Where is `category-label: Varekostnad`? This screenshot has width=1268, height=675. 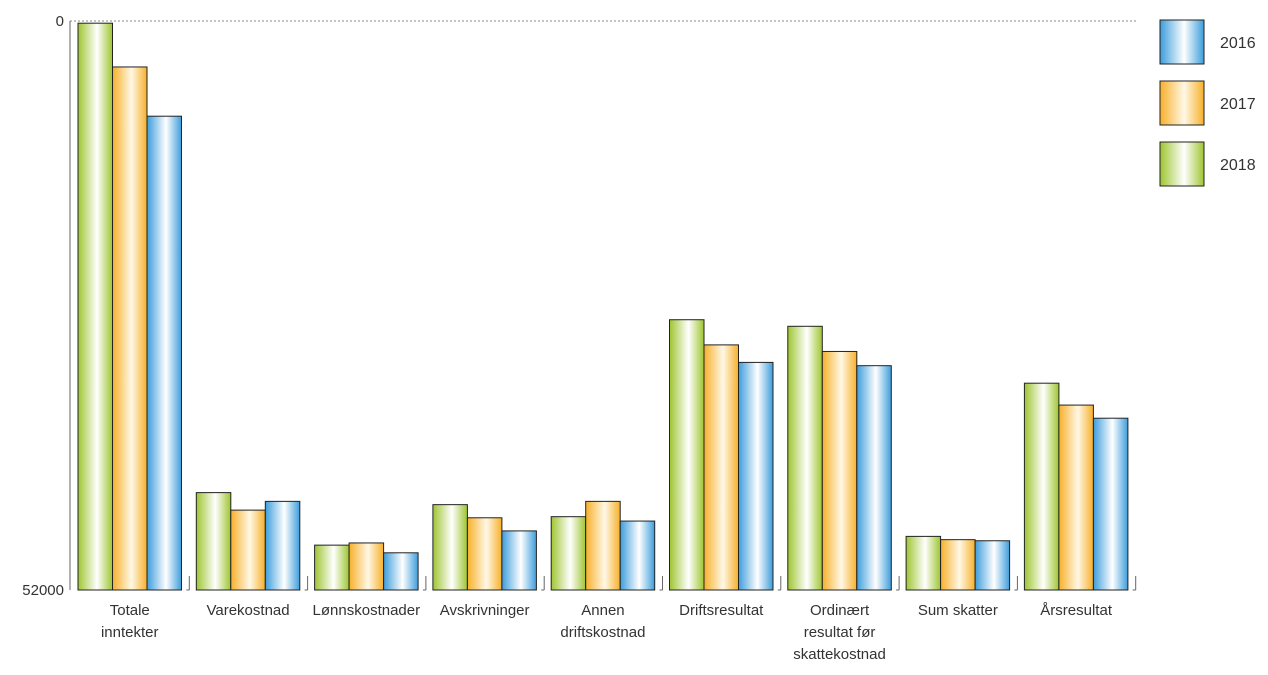
category-label: Varekostnad is located at coordinates (247, 610).